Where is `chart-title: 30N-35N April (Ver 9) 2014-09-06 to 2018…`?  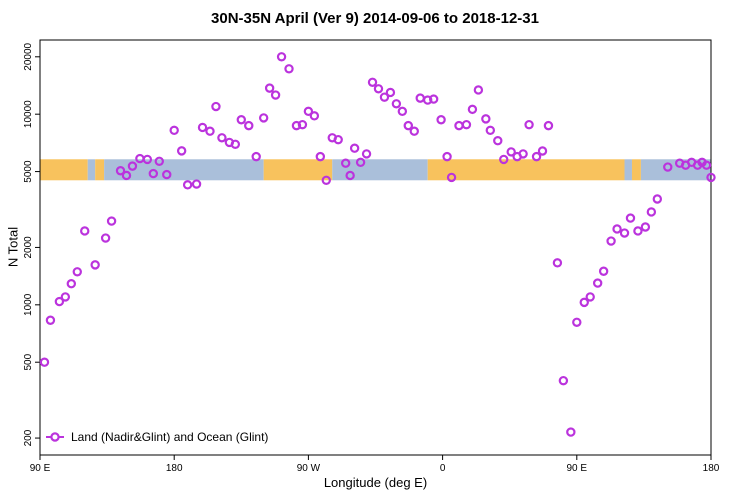 chart-title: 30N-35N April (Ver 9) 2014-09-06 to 2018… is located at coordinates (375, 18).